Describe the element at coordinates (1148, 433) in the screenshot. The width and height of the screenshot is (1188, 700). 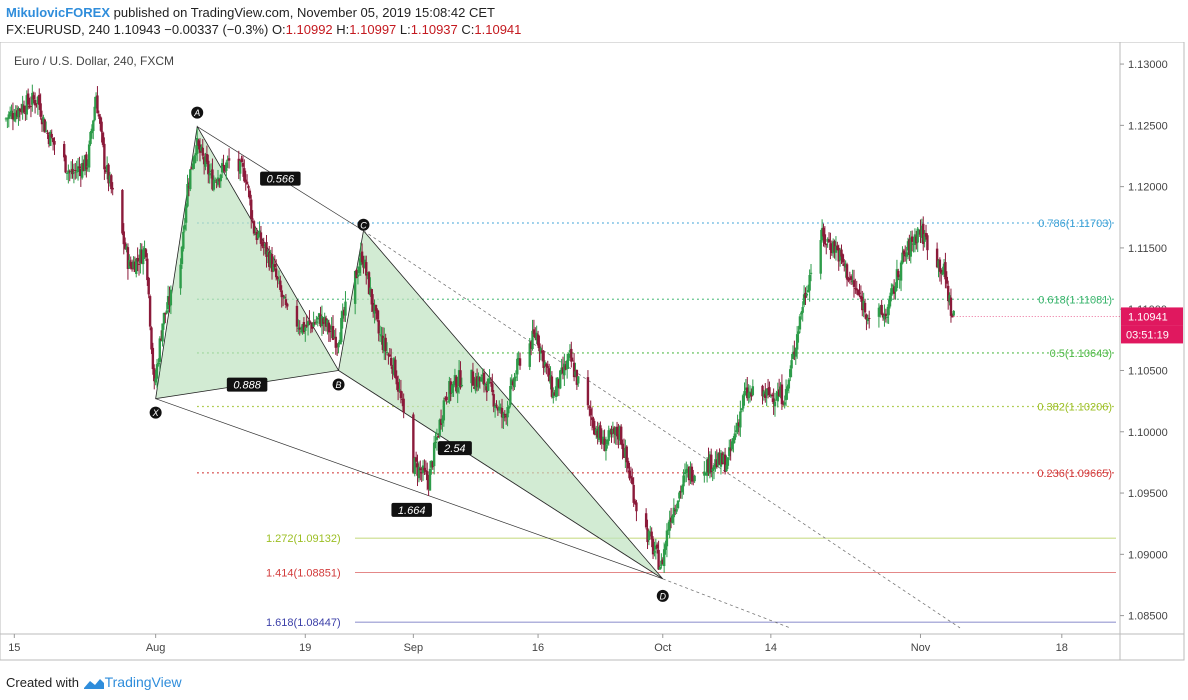
I see `y-tick-label-6: 1.10000` at that location.